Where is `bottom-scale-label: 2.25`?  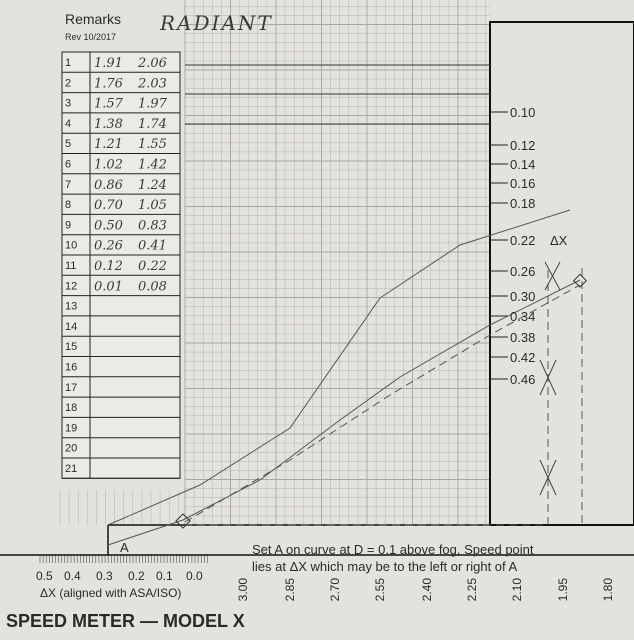 bottom-scale-label: 2.25 is located at coordinates (472, 590).